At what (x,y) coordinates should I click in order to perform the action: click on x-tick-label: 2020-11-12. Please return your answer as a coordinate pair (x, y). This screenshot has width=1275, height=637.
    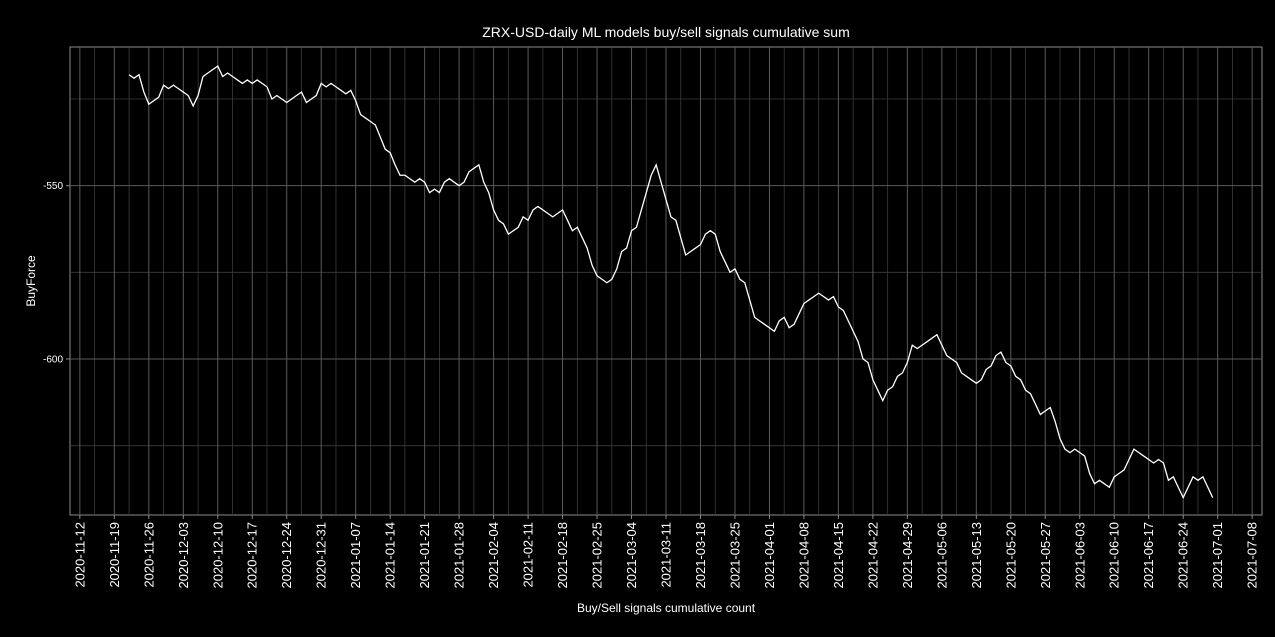
    Looking at the image, I should click on (79, 555).